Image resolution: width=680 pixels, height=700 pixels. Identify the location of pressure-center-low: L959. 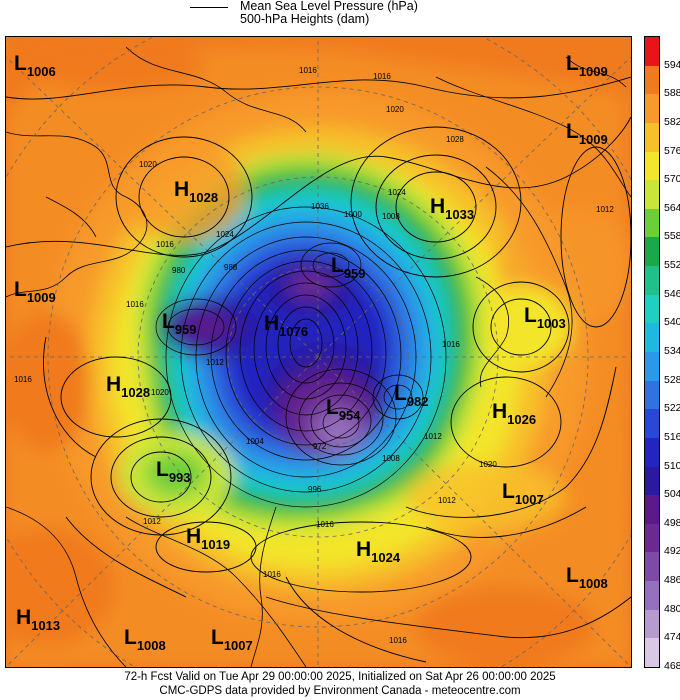
(348, 267).